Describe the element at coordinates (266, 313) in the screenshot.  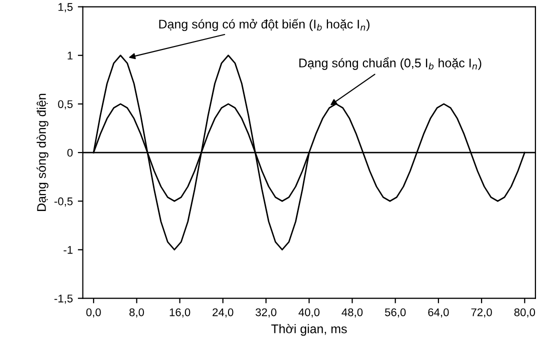
I see `x-tick-label: 32,0` at that location.